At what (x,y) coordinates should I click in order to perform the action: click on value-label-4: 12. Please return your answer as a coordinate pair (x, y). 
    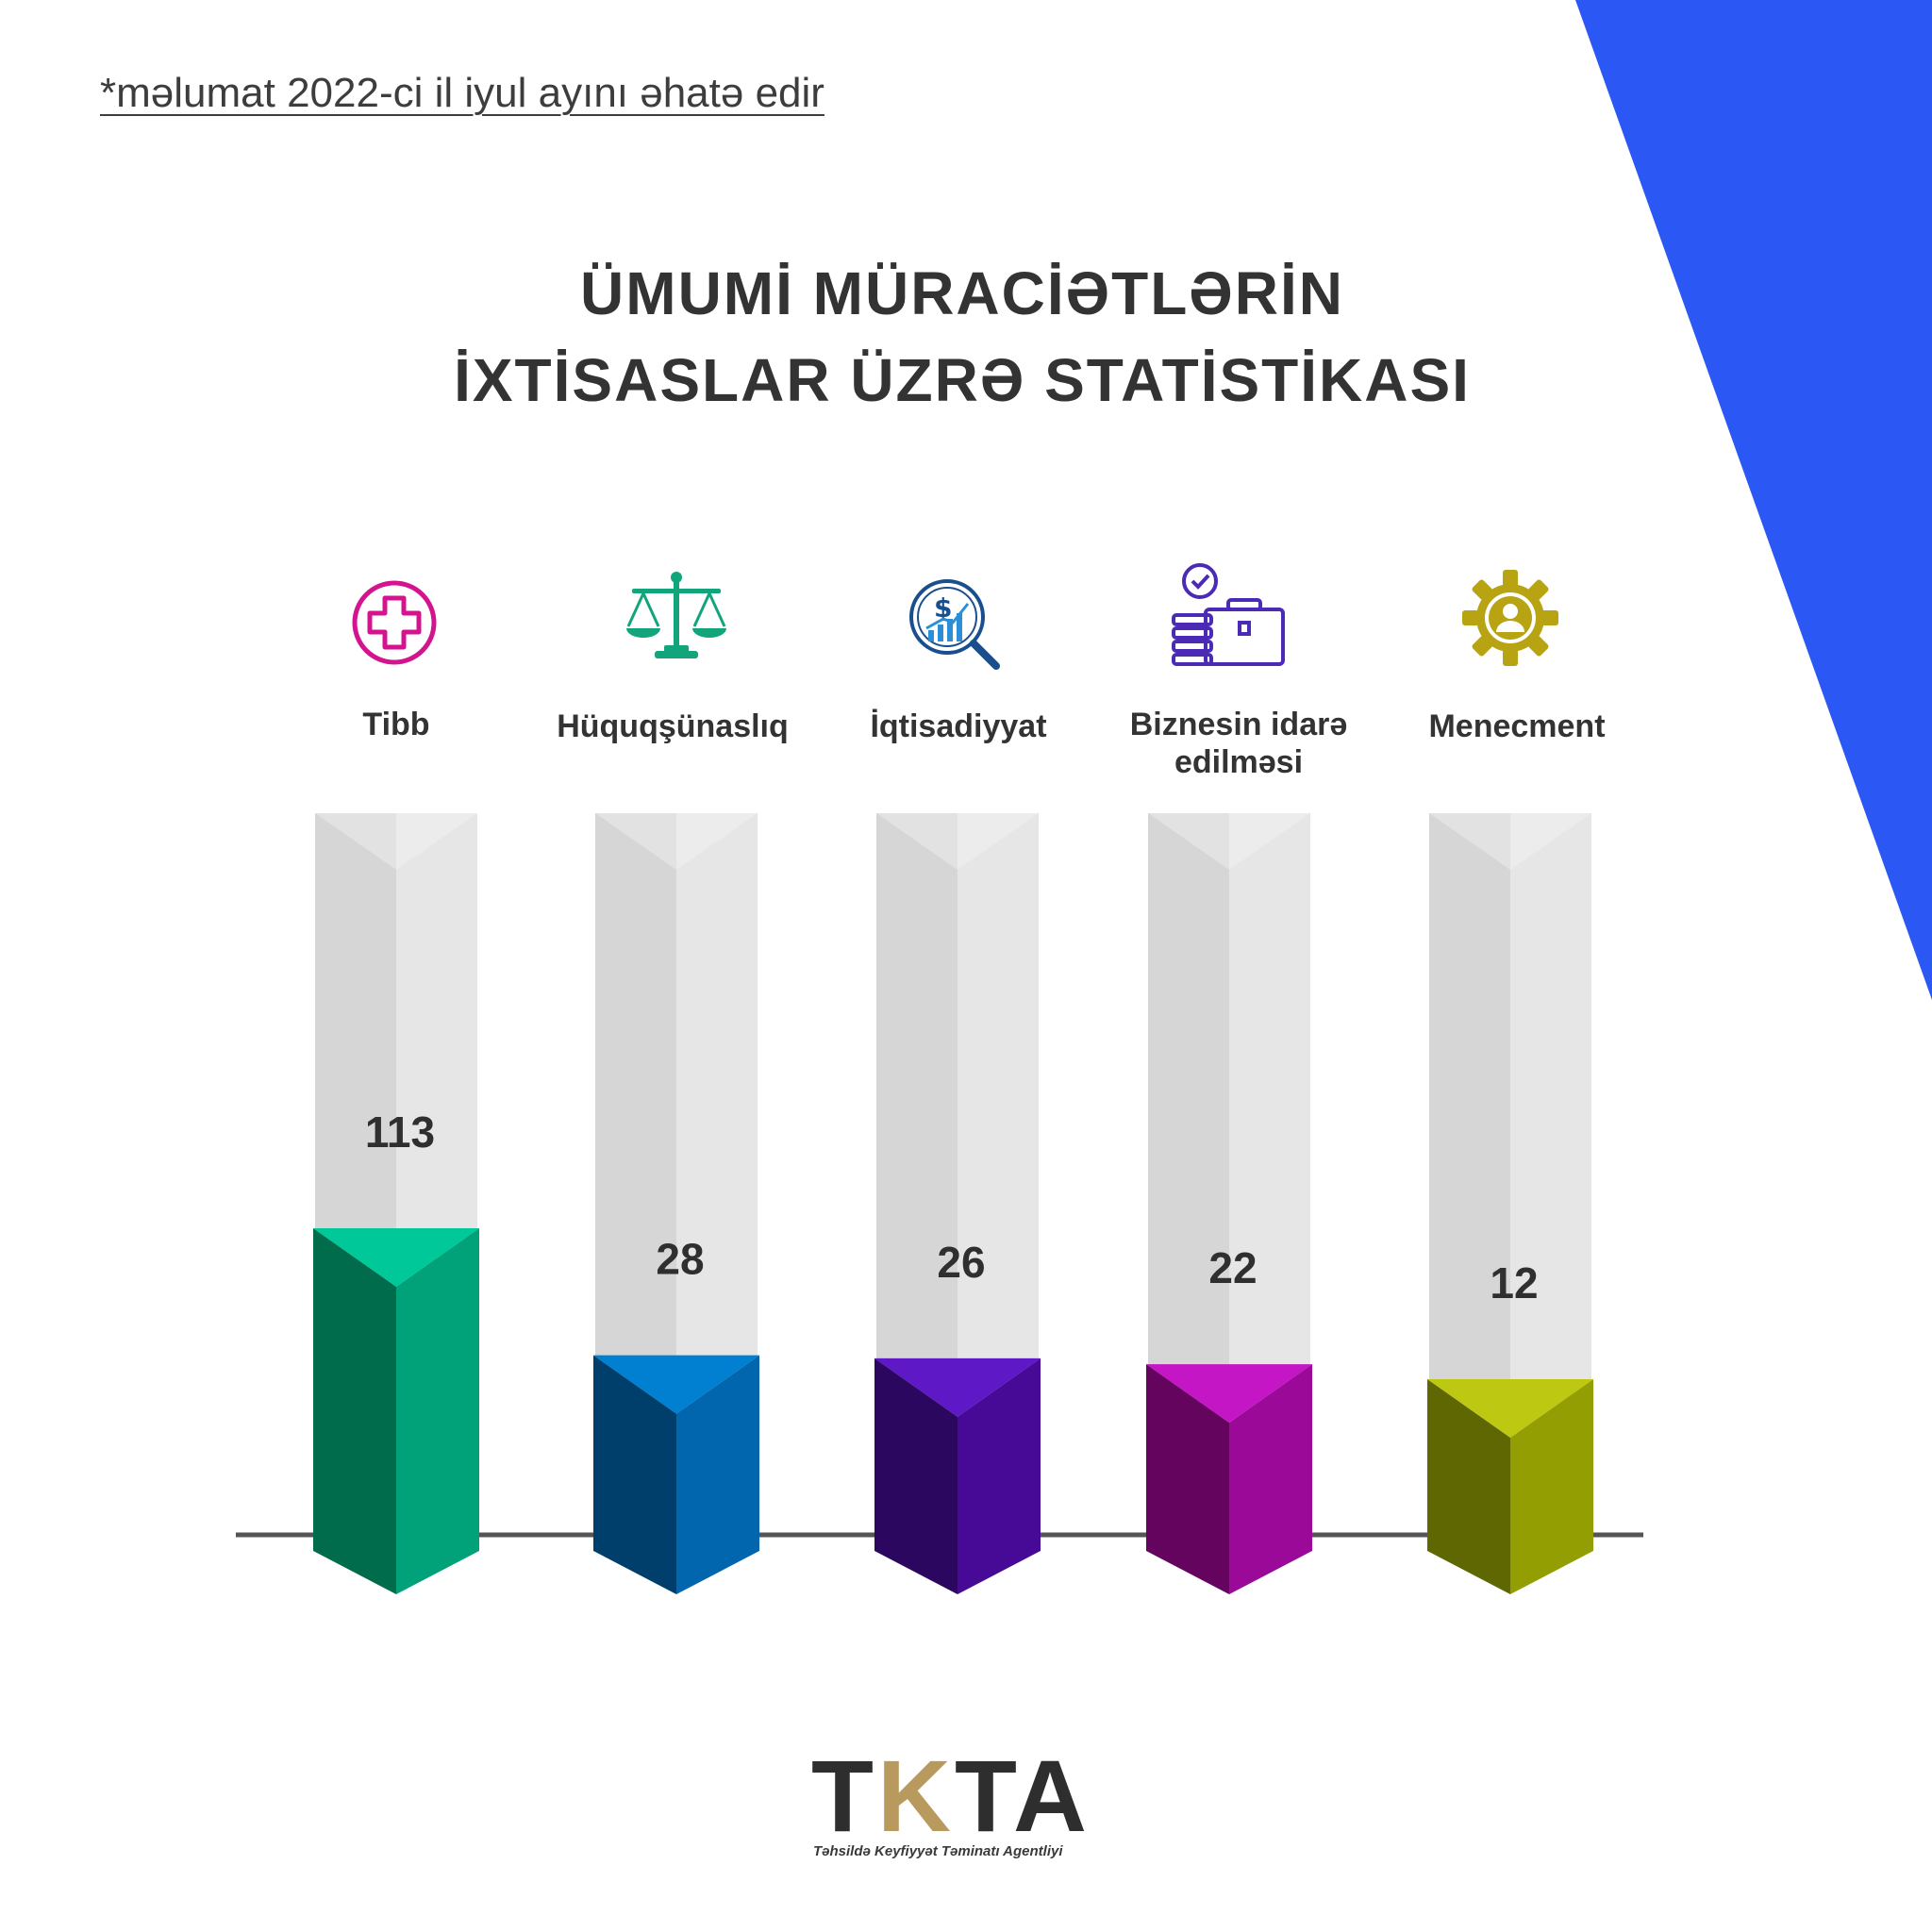
    Looking at the image, I should click on (1514, 1282).